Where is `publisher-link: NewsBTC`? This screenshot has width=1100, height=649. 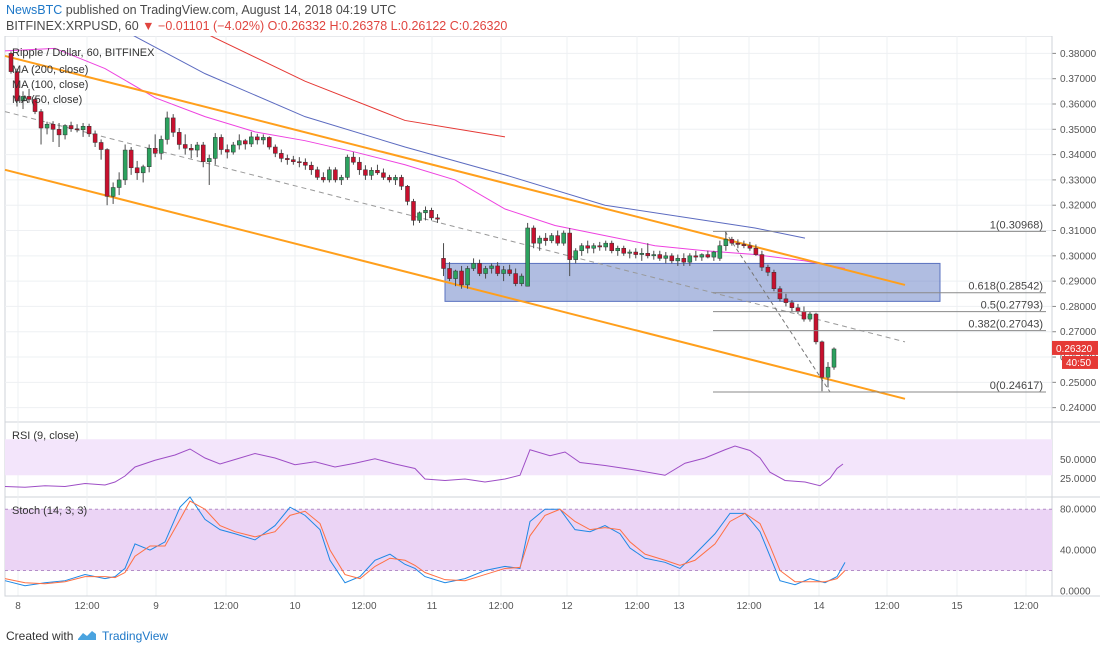
publisher-link: NewsBTC is located at coordinates (34, 10).